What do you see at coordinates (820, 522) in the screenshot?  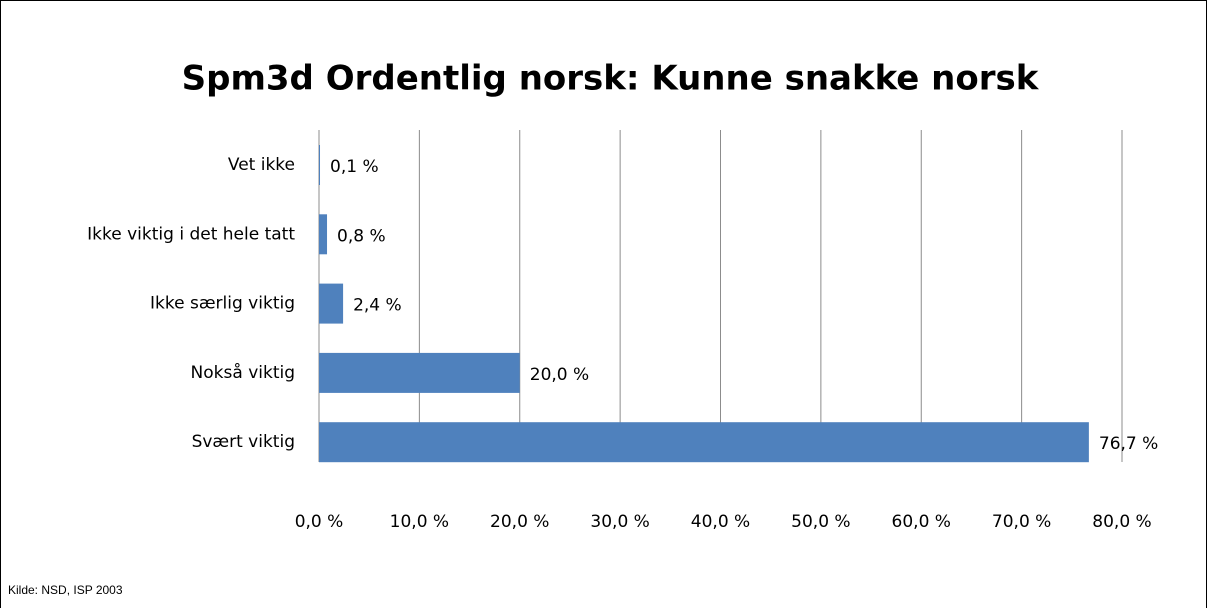 I see `x-tick-label: 50,0 %` at bounding box center [820, 522].